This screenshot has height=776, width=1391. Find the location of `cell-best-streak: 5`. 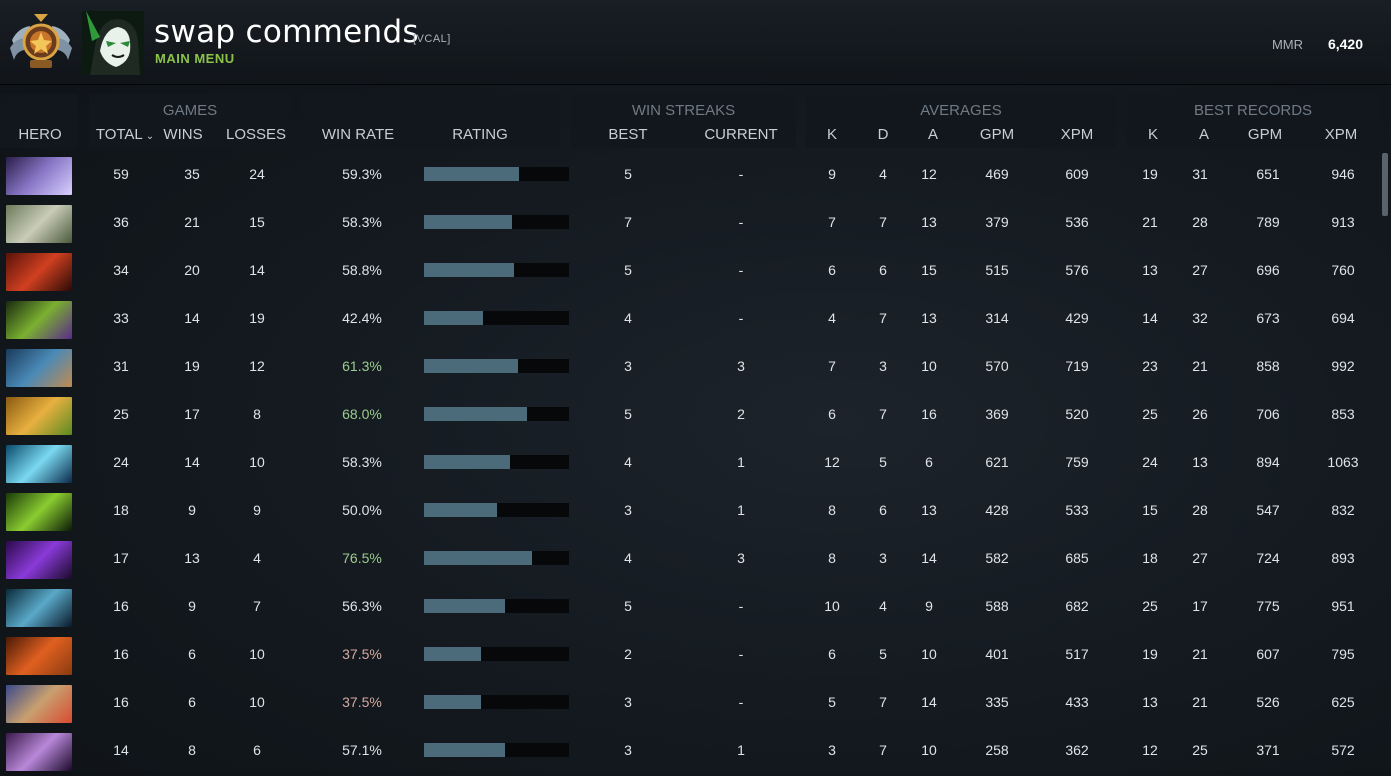

cell-best-streak: 5 is located at coordinates (628, 270).